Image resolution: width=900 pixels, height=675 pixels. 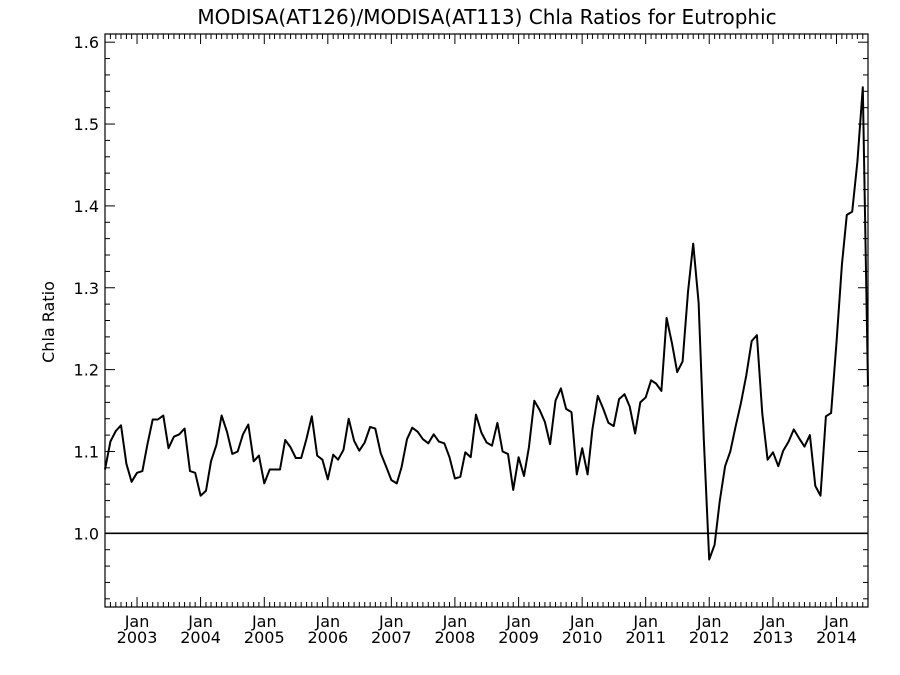 I want to click on x-tick-label-year: 2011, so click(x=645, y=637).